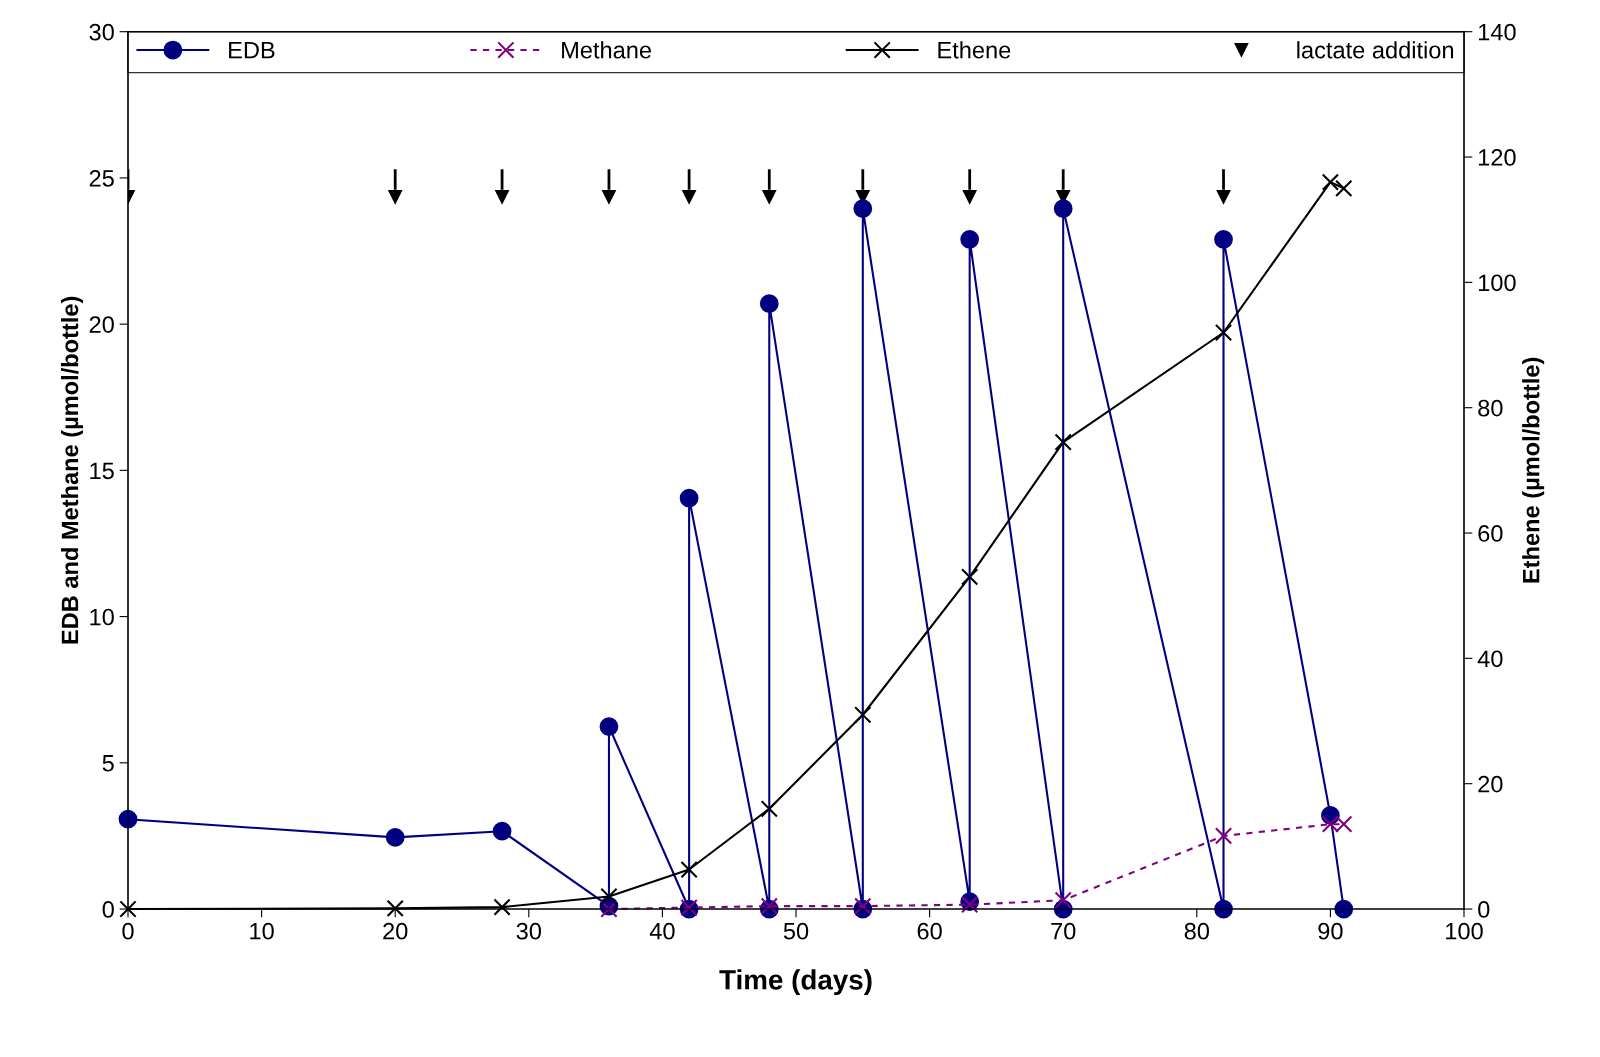 This screenshot has height=1057, width=1600. I want to click on y-tick-label: 0, so click(108, 909).